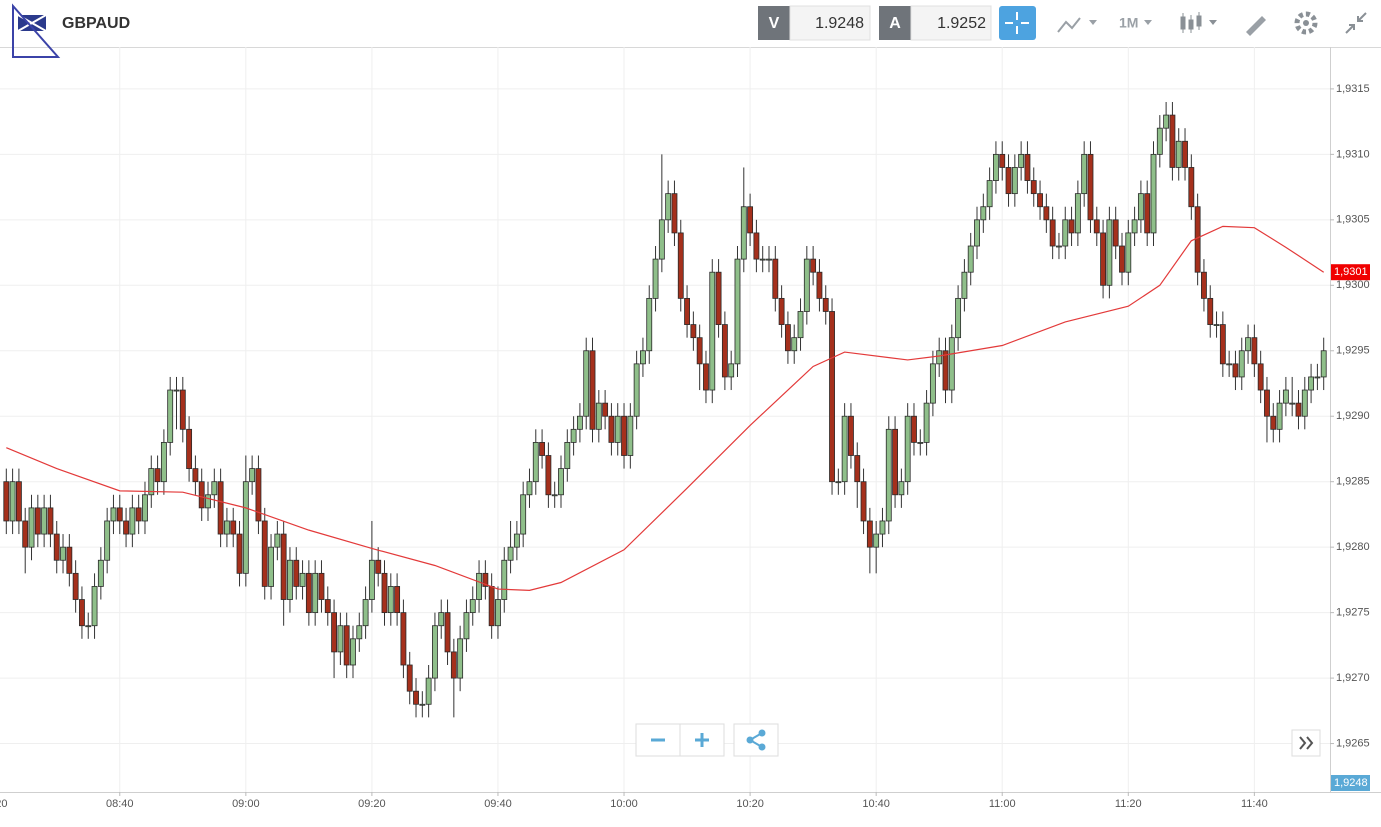  Describe the element at coordinates (1306, 23) in the screenshot. I see `settings-button` at that location.